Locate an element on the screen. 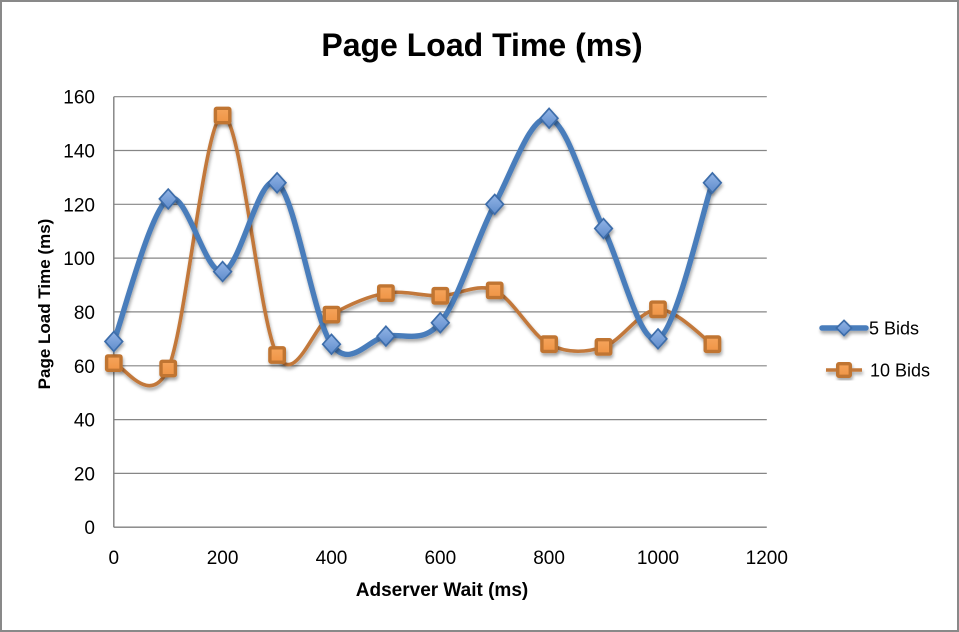  svg-text: 200 is located at coordinates (223, 558).